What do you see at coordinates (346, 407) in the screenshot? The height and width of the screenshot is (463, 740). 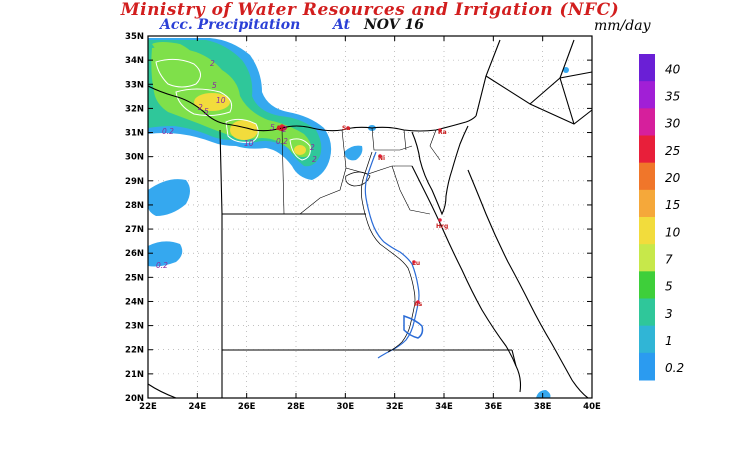 I see `lon-tick-label: 30E` at bounding box center [346, 407].